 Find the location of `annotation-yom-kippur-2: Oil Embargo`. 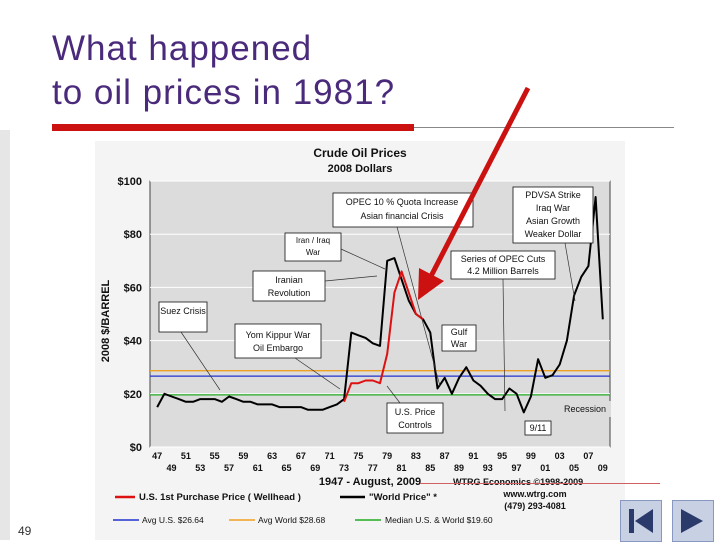

annotation-yom-kippur-2: Oil Embargo is located at coordinates (278, 348).